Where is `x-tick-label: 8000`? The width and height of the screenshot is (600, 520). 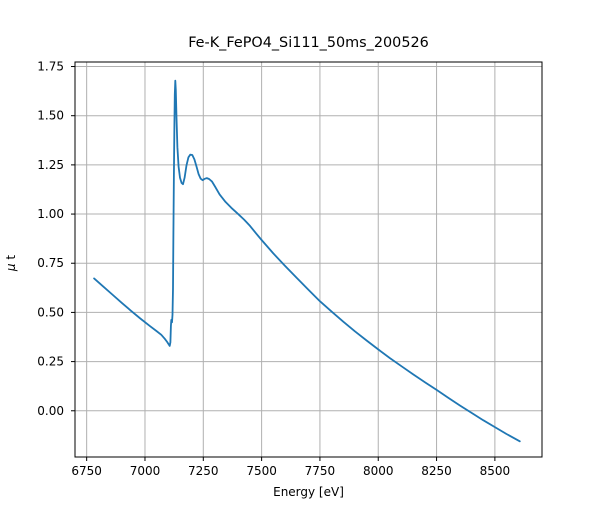
x-tick-label: 8000 is located at coordinates (378, 471).